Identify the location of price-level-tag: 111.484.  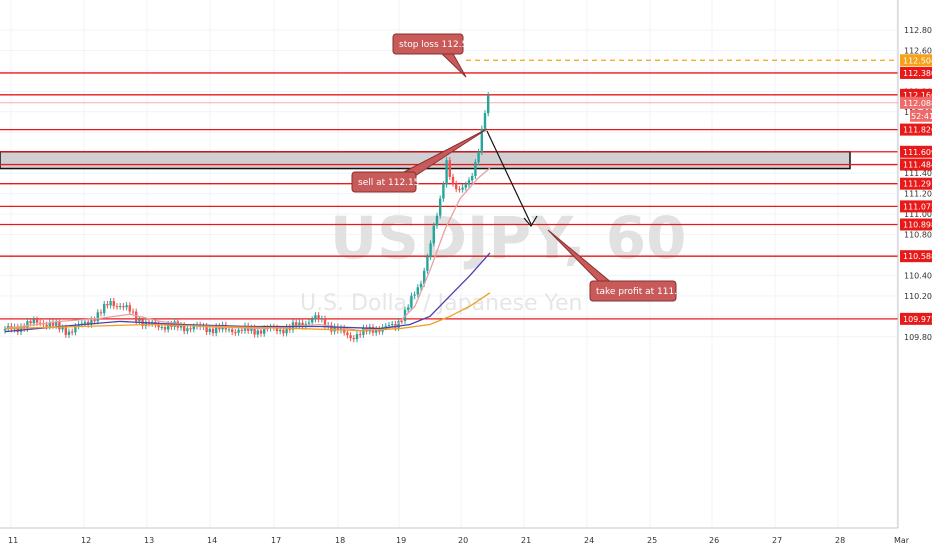
(917, 165).